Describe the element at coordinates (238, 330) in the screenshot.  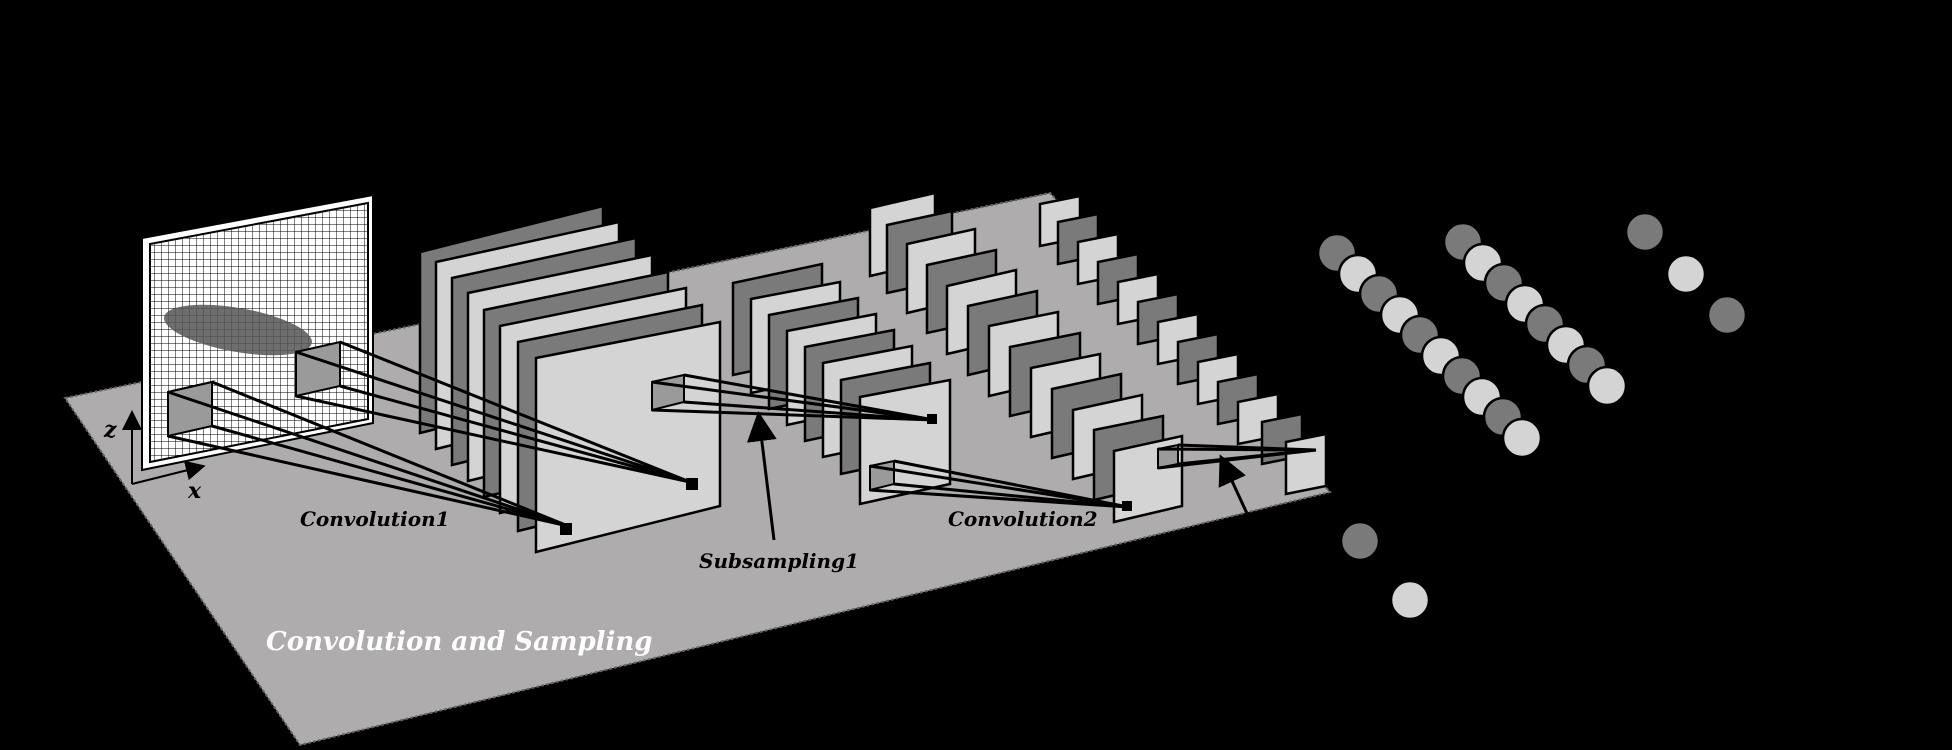
I see `input-shadow-blob` at that location.